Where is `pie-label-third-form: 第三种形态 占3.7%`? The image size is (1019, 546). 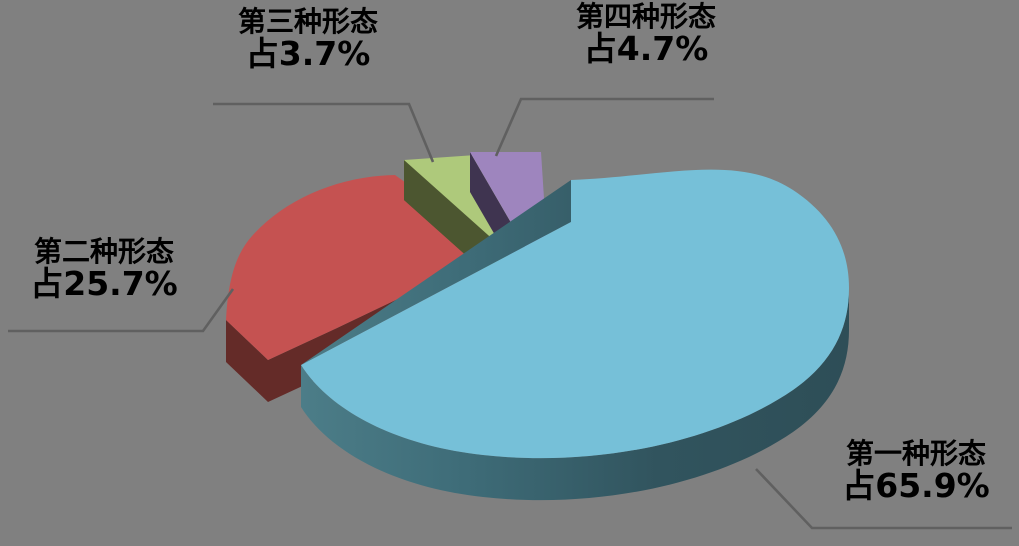 pie-label-third-form: 第三种形态 占3.7% is located at coordinates (308, 39).